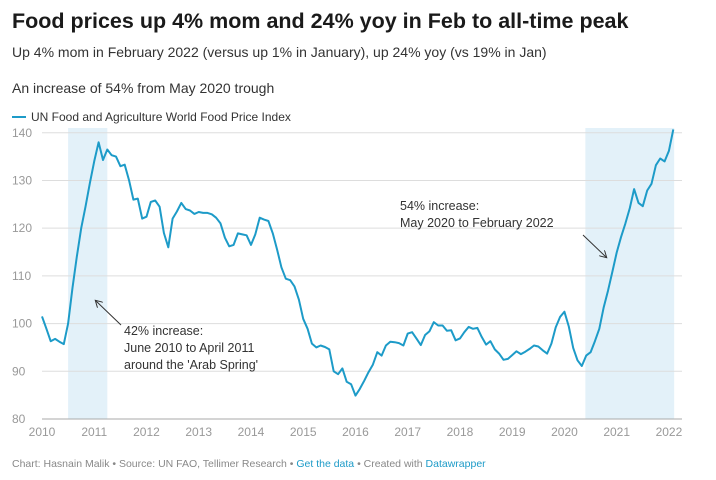 The width and height of the screenshot is (716, 480). I want to click on datawrapper-link: Datawrapper, so click(455, 464).